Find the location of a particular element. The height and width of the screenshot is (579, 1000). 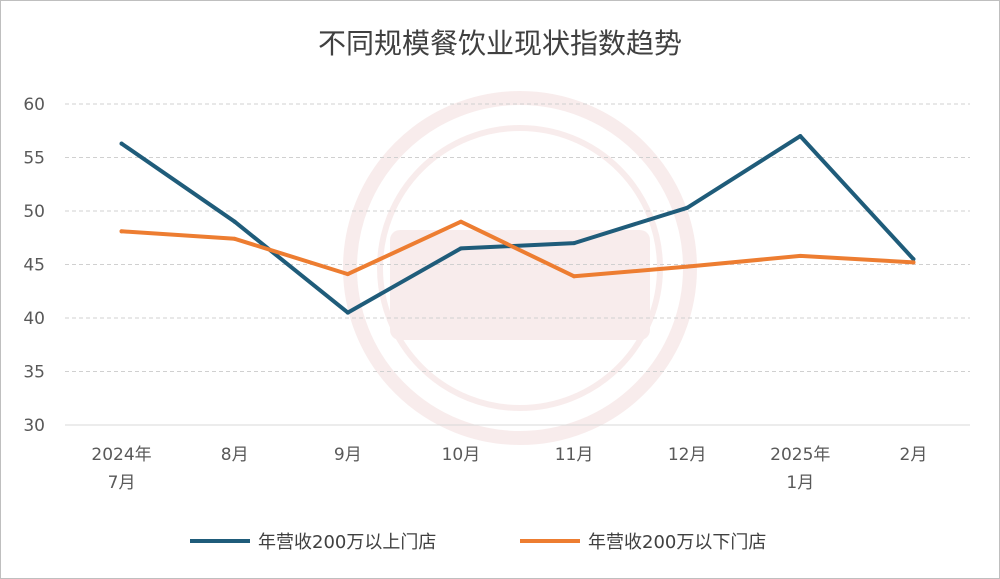

x-tick-label: 9月 is located at coordinates (348, 455).